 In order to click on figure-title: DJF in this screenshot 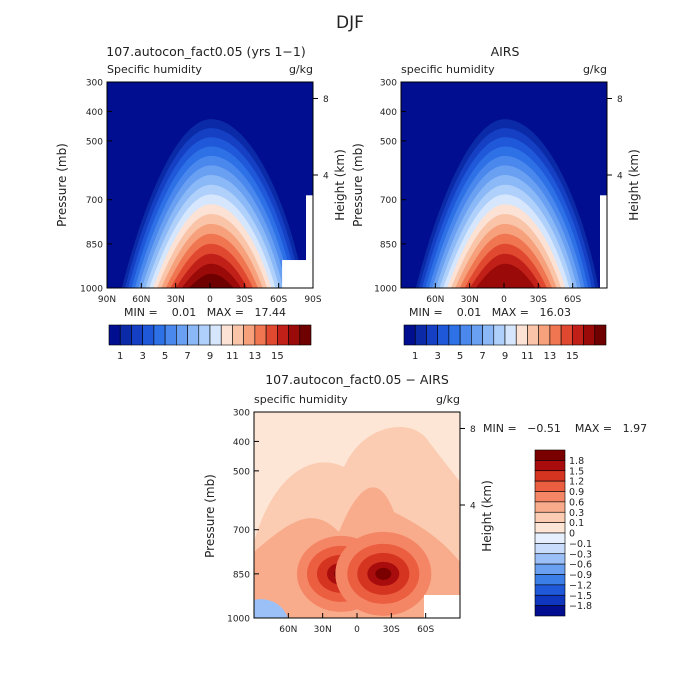, I will do `click(350, 23)`.